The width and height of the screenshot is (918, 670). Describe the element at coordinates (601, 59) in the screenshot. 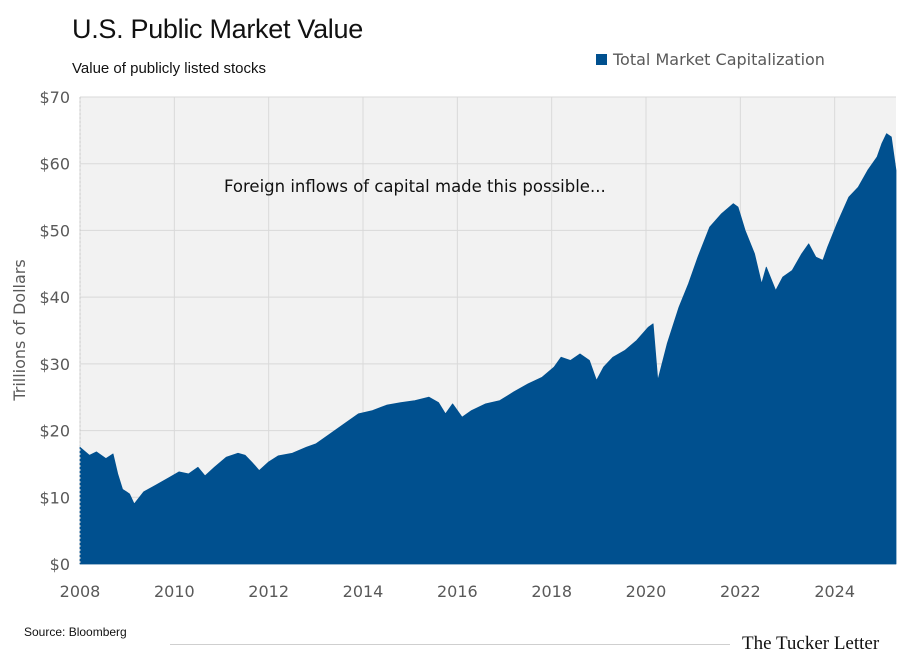

I see `legend-swatch` at that location.